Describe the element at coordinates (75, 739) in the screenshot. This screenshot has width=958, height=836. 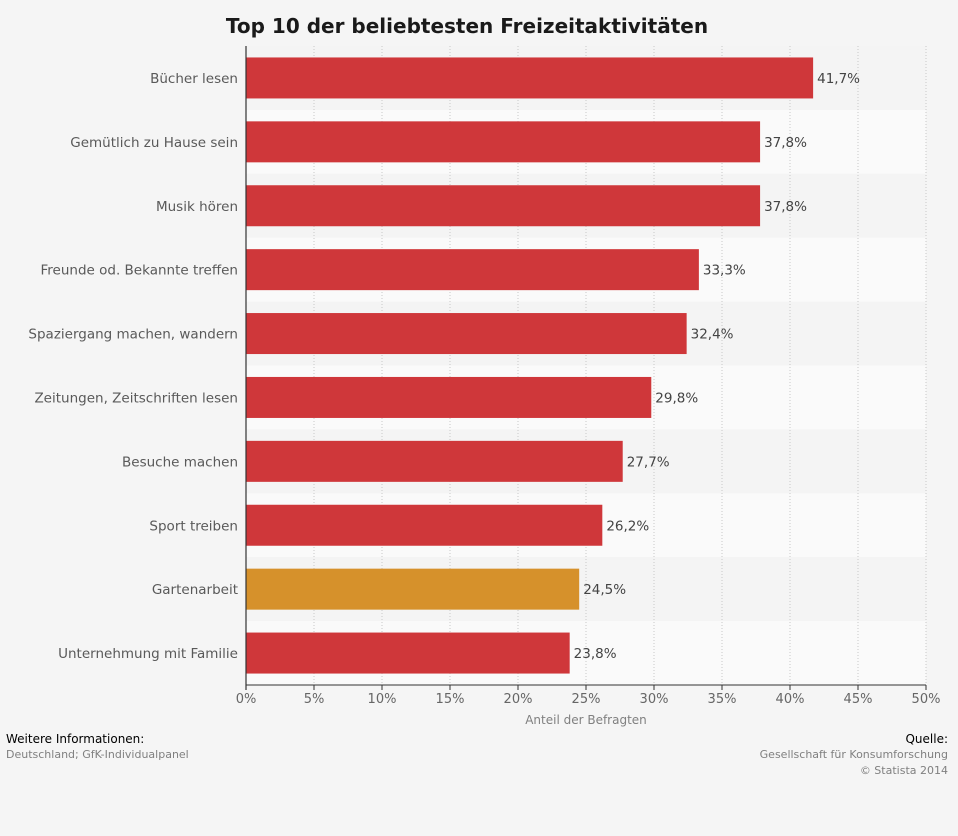
I see `info-heading: Weitere Informationen:` at that location.